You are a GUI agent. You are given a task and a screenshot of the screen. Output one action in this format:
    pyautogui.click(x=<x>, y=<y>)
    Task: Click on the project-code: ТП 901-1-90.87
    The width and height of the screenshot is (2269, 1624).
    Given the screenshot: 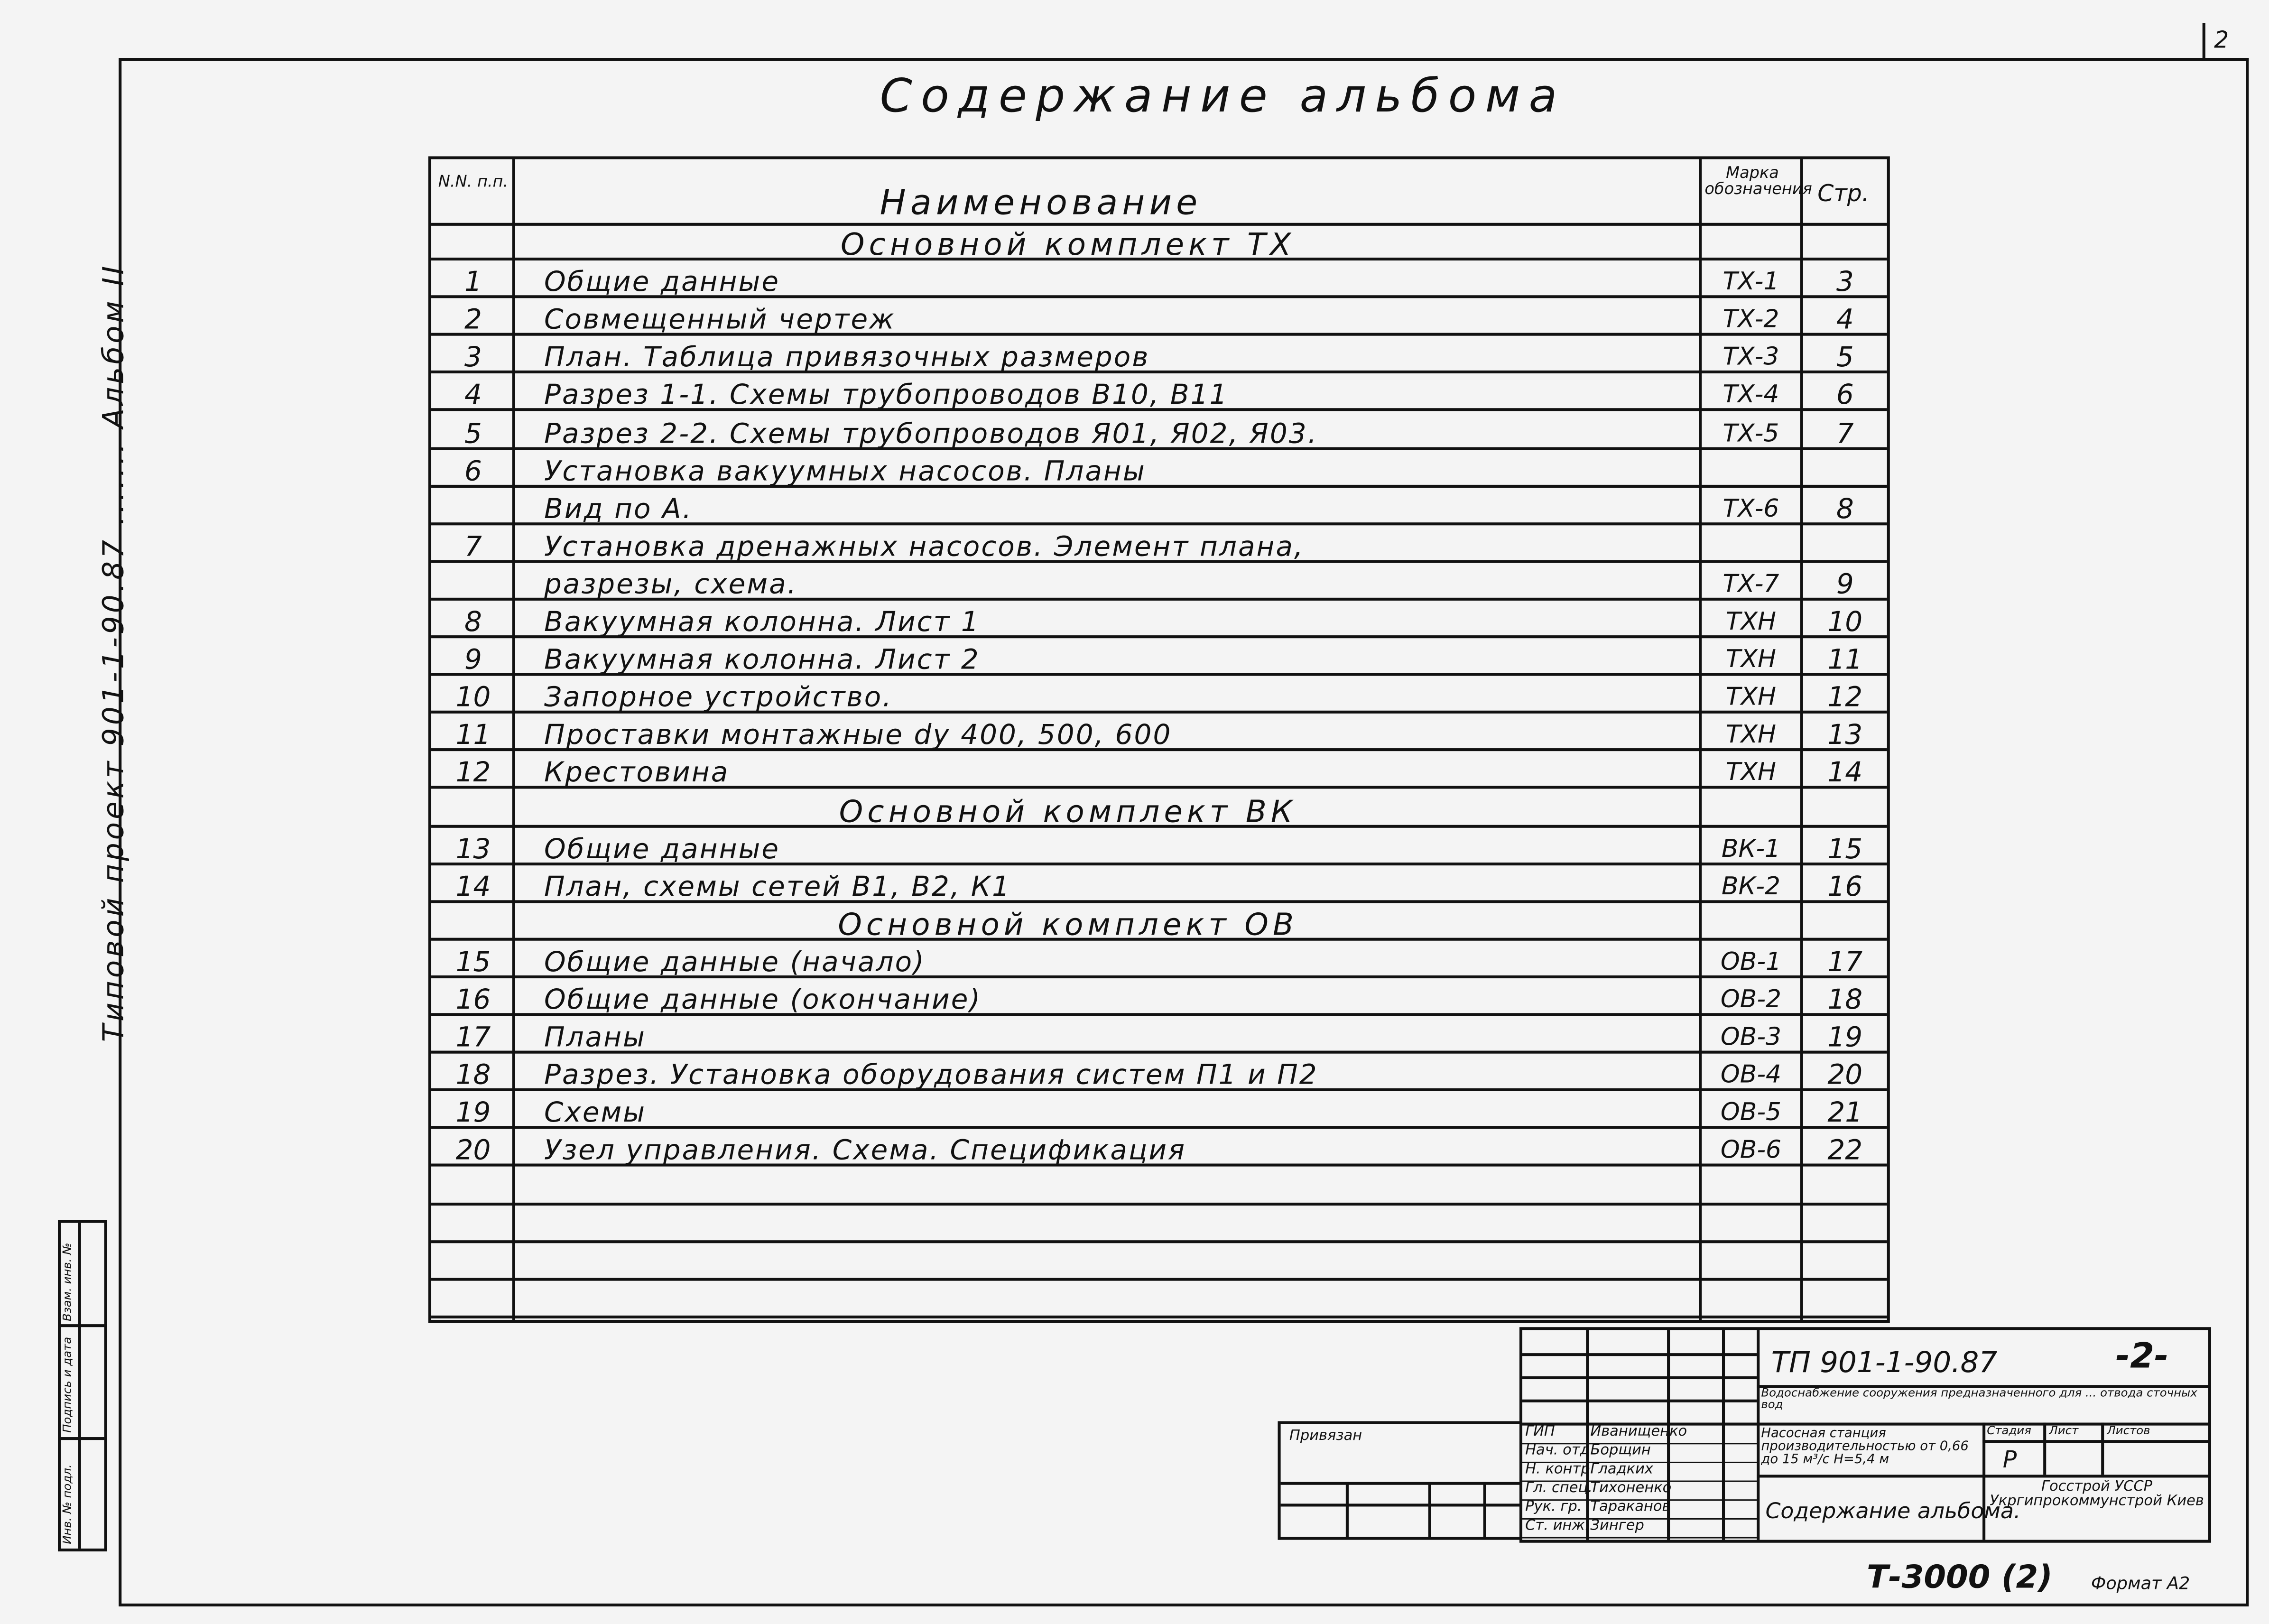 What is the action you would take?
    pyautogui.click(x=1884, y=1362)
    